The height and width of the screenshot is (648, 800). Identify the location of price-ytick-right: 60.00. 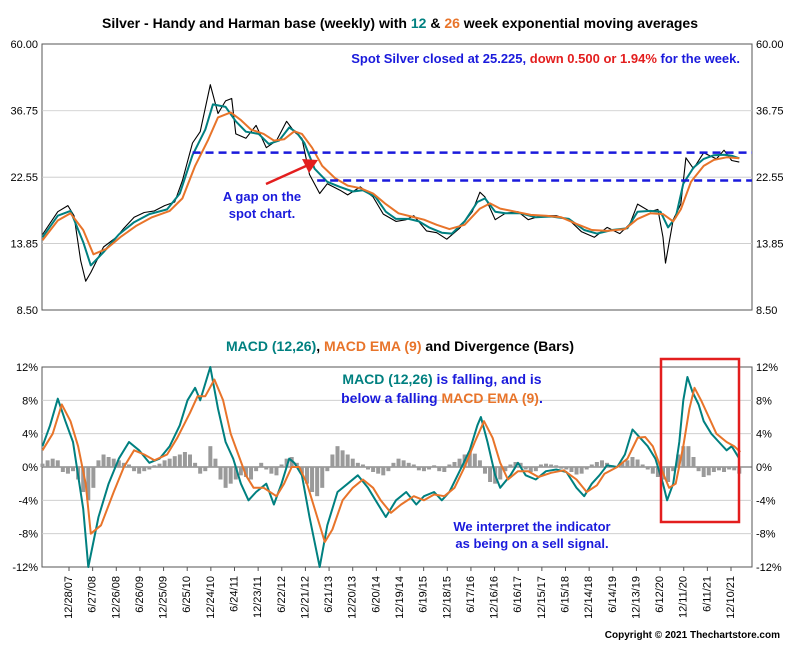
(770, 45).